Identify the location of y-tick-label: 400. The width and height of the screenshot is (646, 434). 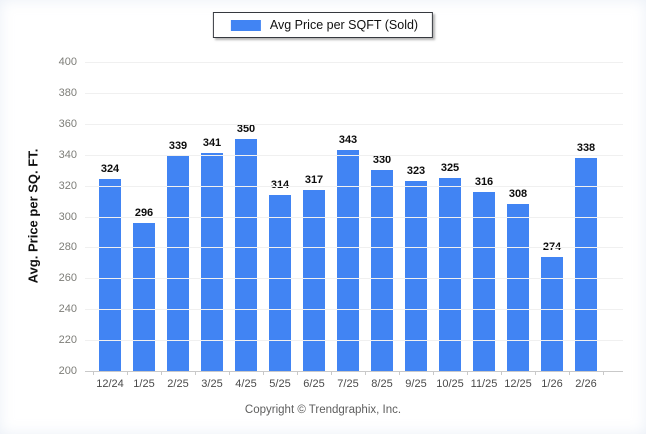
(67, 62).